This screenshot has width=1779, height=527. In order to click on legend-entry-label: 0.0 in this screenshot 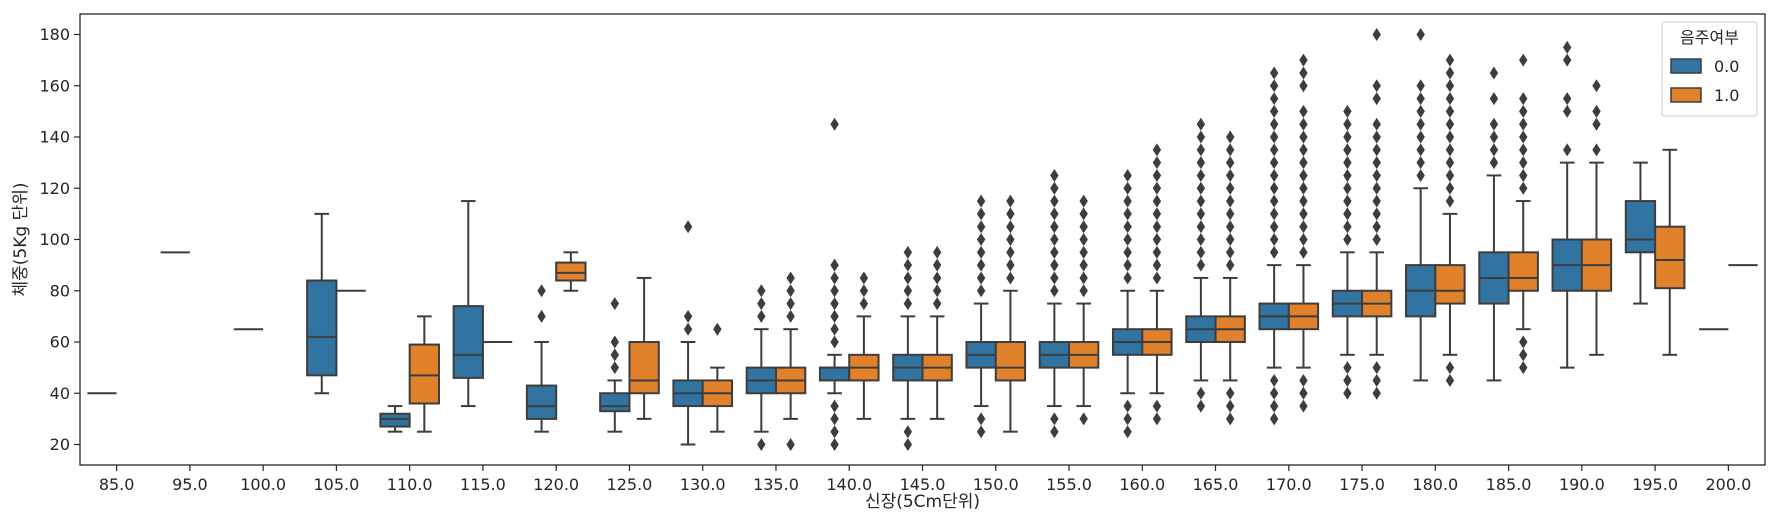, I will do `click(1726, 66)`.